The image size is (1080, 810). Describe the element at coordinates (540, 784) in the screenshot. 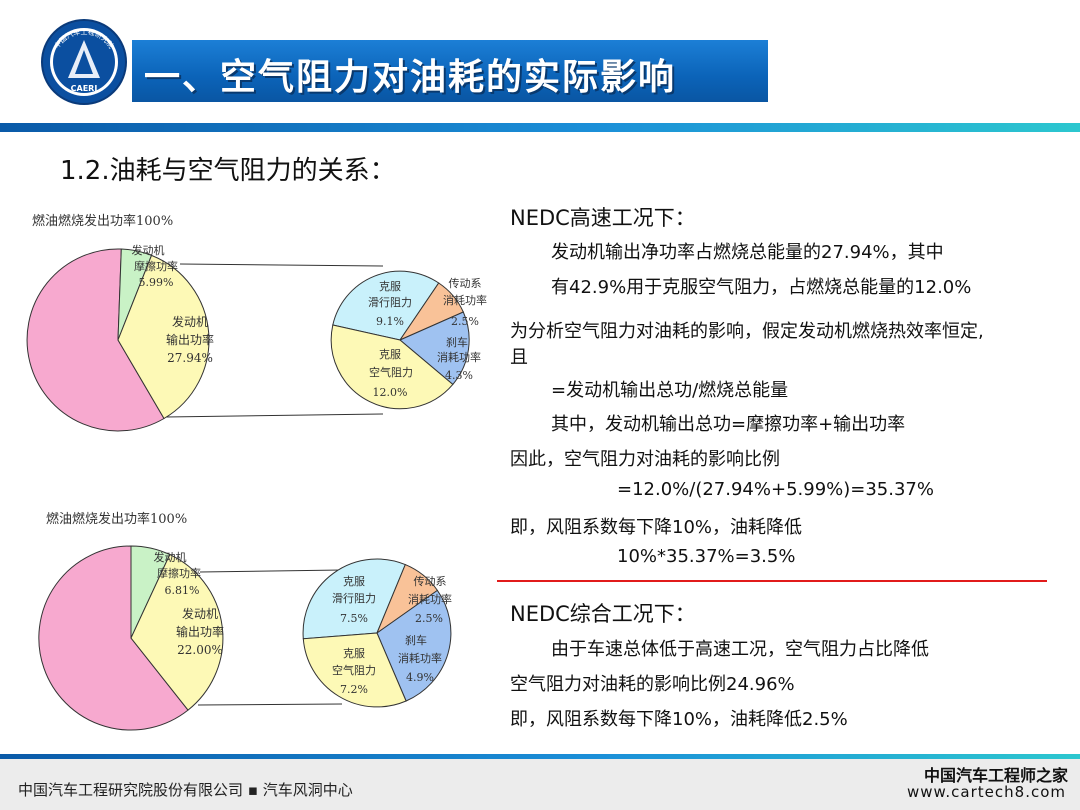

I see `footer` at that location.